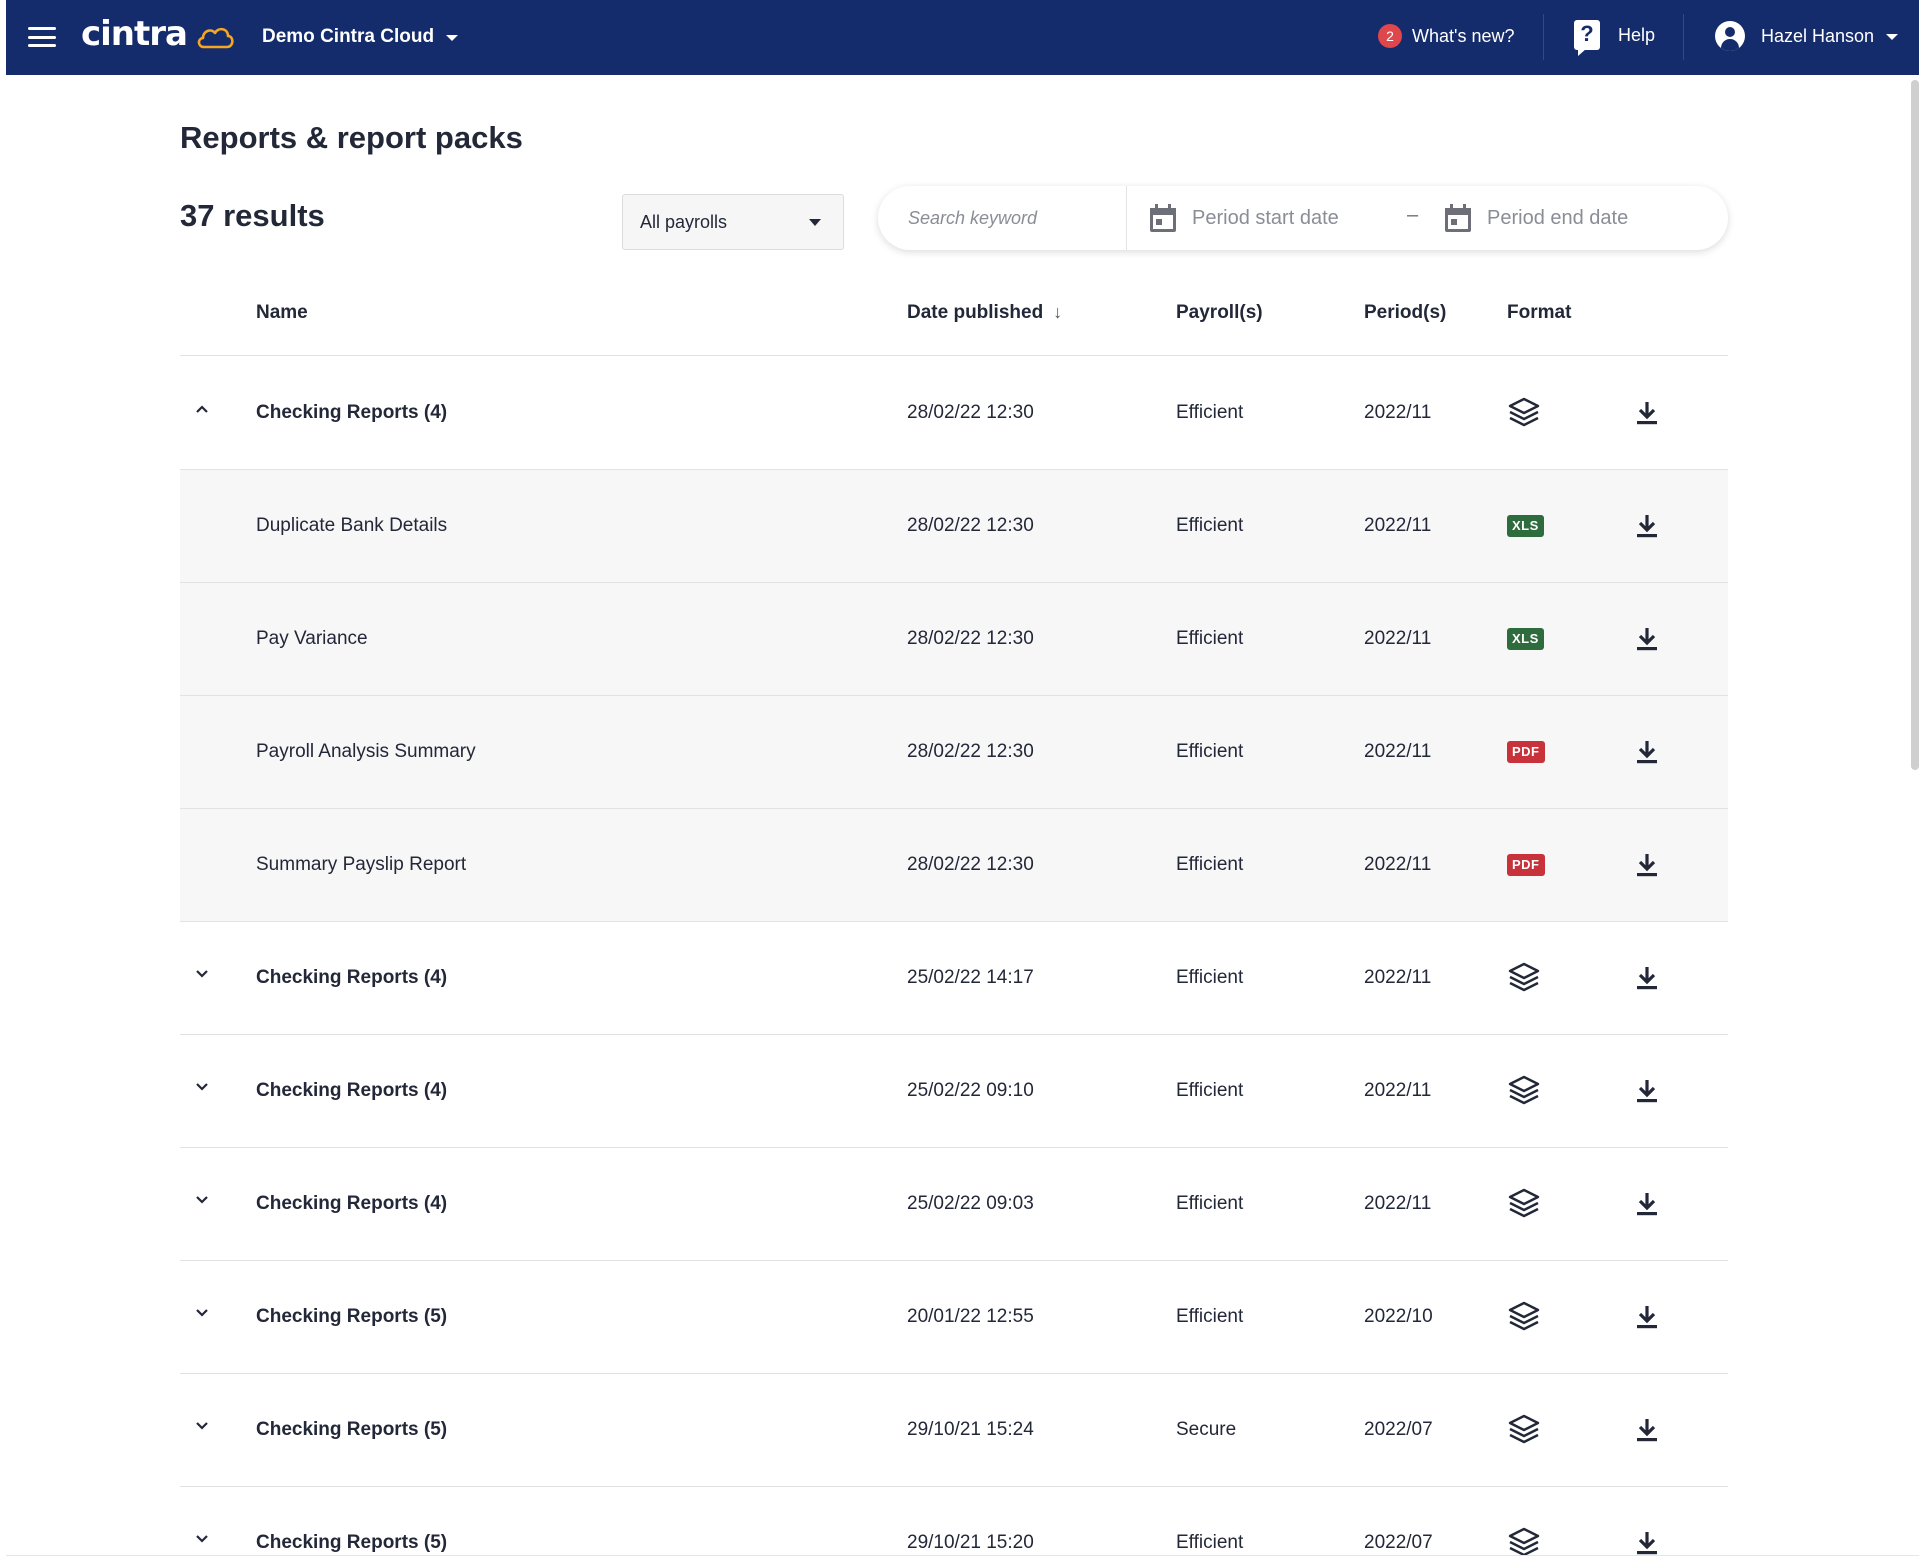 This screenshot has width=1920, height=1562. I want to click on date-published: 25/02/22 14:17, so click(970, 977).